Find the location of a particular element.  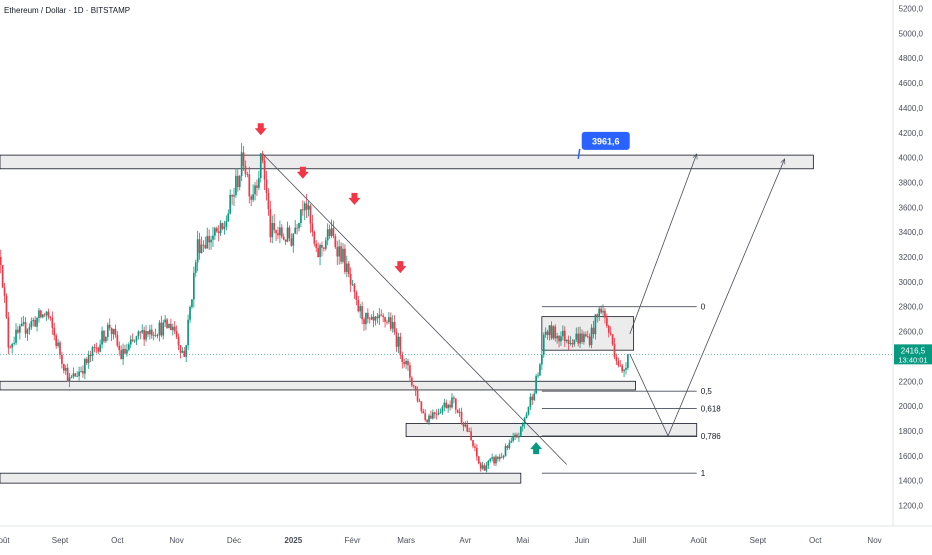

y-tick-label: 3400,0 is located at coordinates (911, 232).